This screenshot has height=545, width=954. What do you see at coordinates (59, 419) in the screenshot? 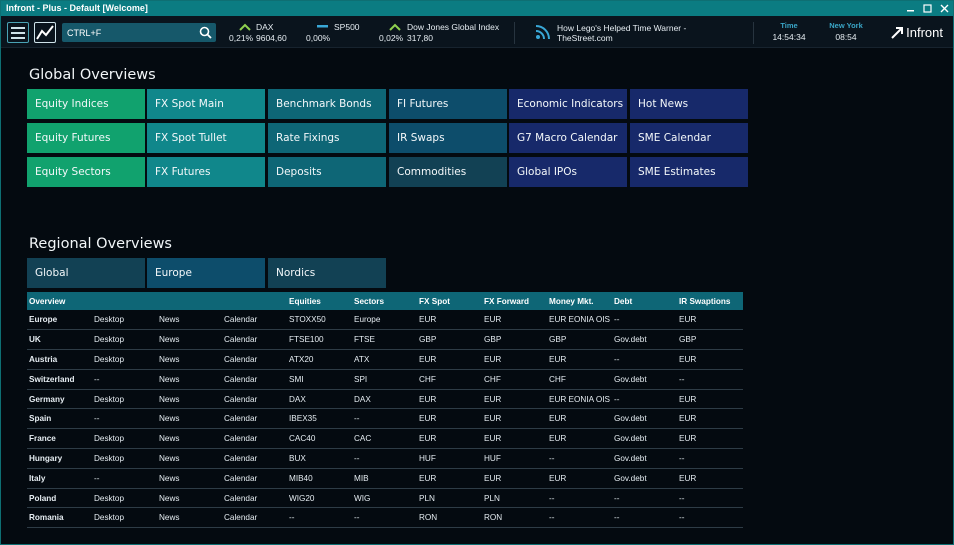
I see `region-name: Spain` at bounding box center [59, 419].